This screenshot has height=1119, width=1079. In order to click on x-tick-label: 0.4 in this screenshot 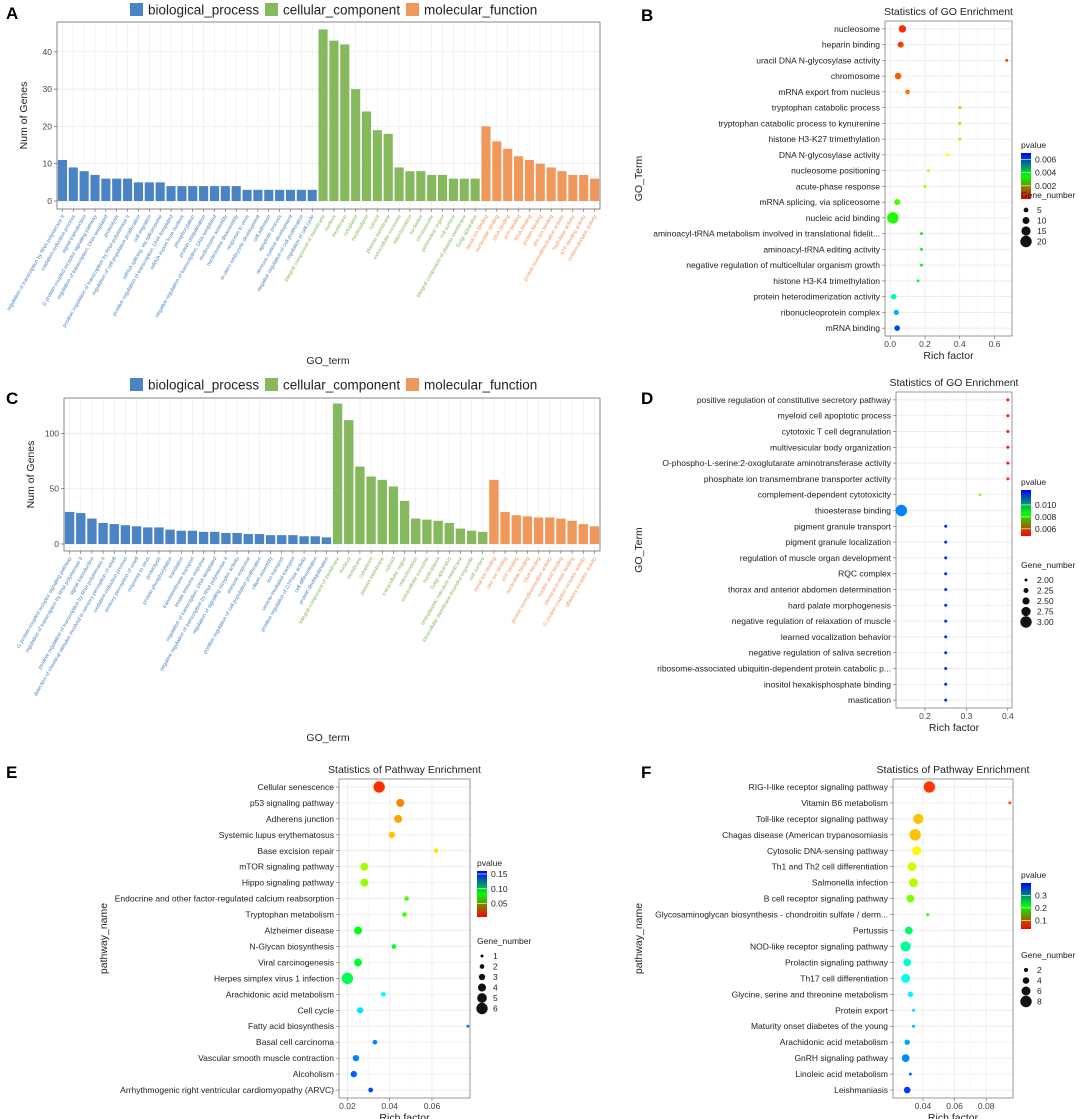, I will do `click(960, 344)`.